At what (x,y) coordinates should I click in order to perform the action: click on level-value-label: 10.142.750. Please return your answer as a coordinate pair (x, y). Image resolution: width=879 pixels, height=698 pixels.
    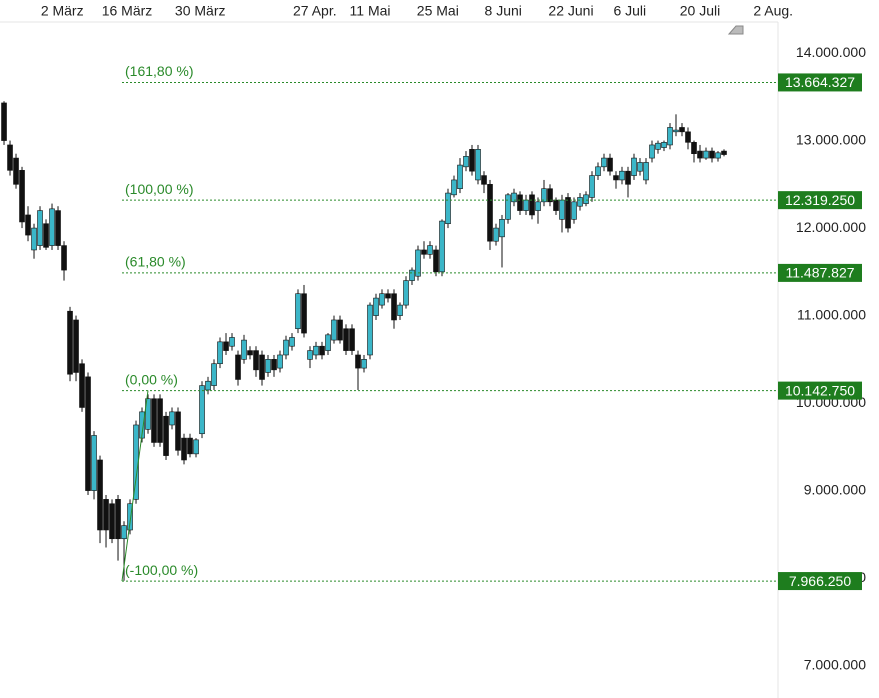
    Looking at the image, I should click on (820, 390).